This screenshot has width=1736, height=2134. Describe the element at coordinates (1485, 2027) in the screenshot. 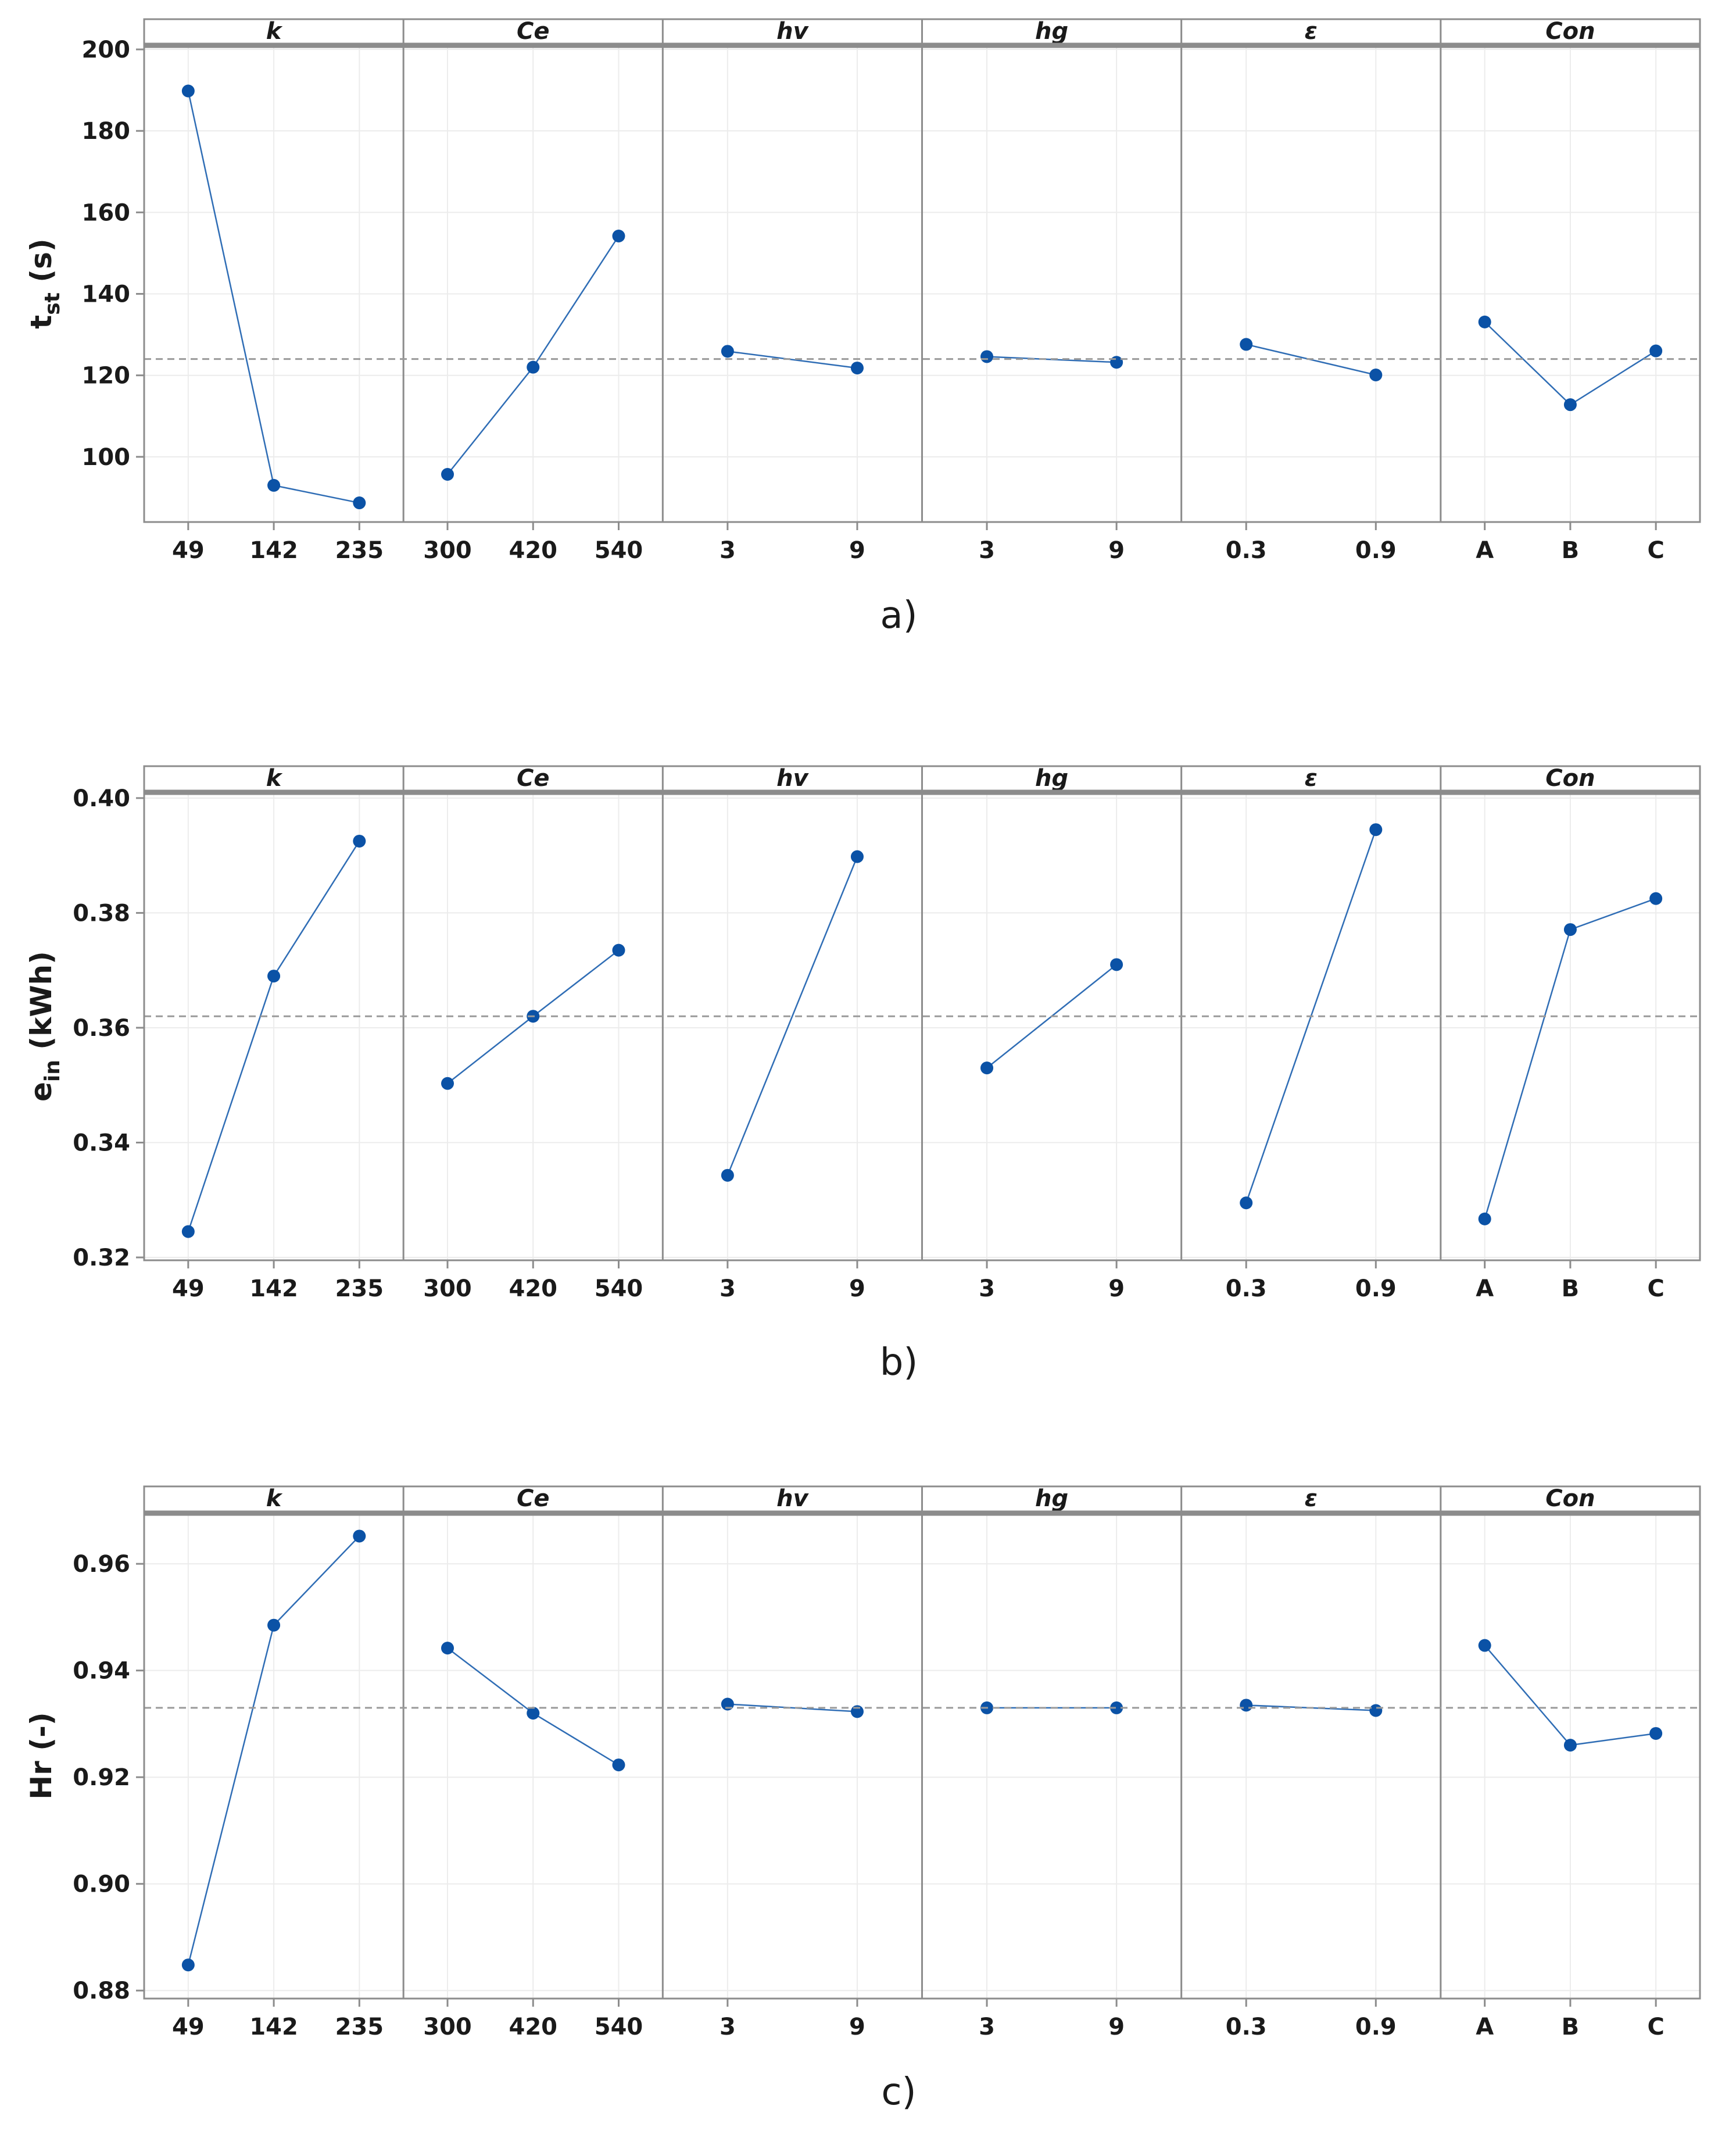

I see `x-tick-label: A` at that location.